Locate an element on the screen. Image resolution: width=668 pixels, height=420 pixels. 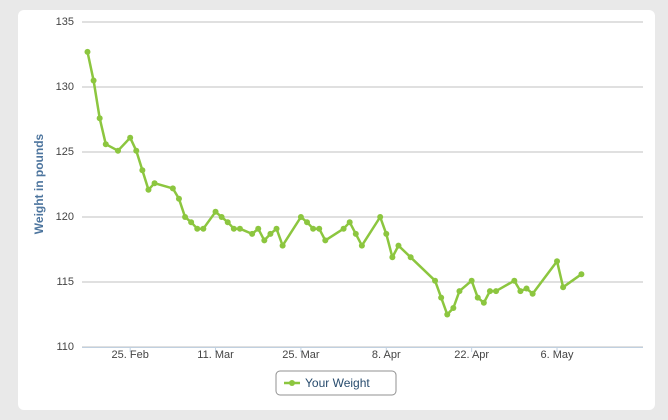
y-tick-label: 125 is located at coordinates (65, 152).